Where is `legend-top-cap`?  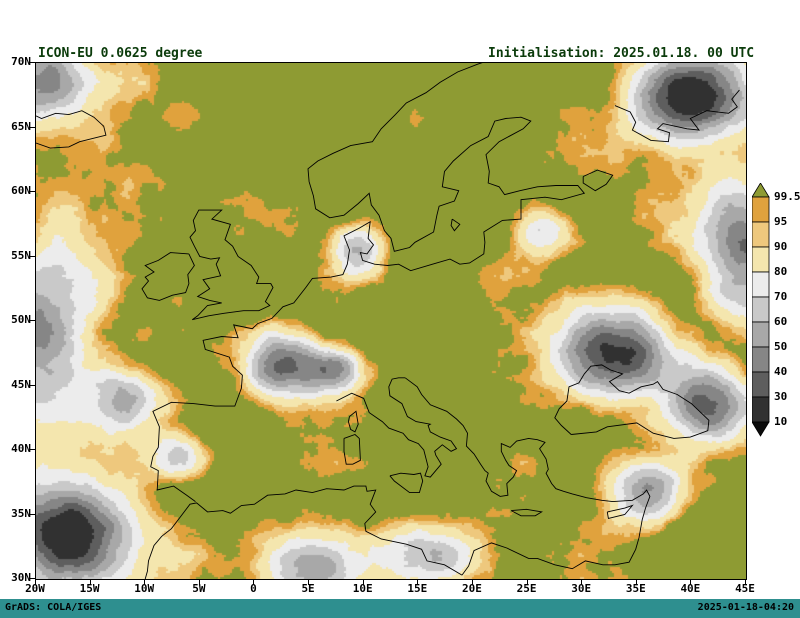 legend-top-cap is located at coordinates (760, 190).